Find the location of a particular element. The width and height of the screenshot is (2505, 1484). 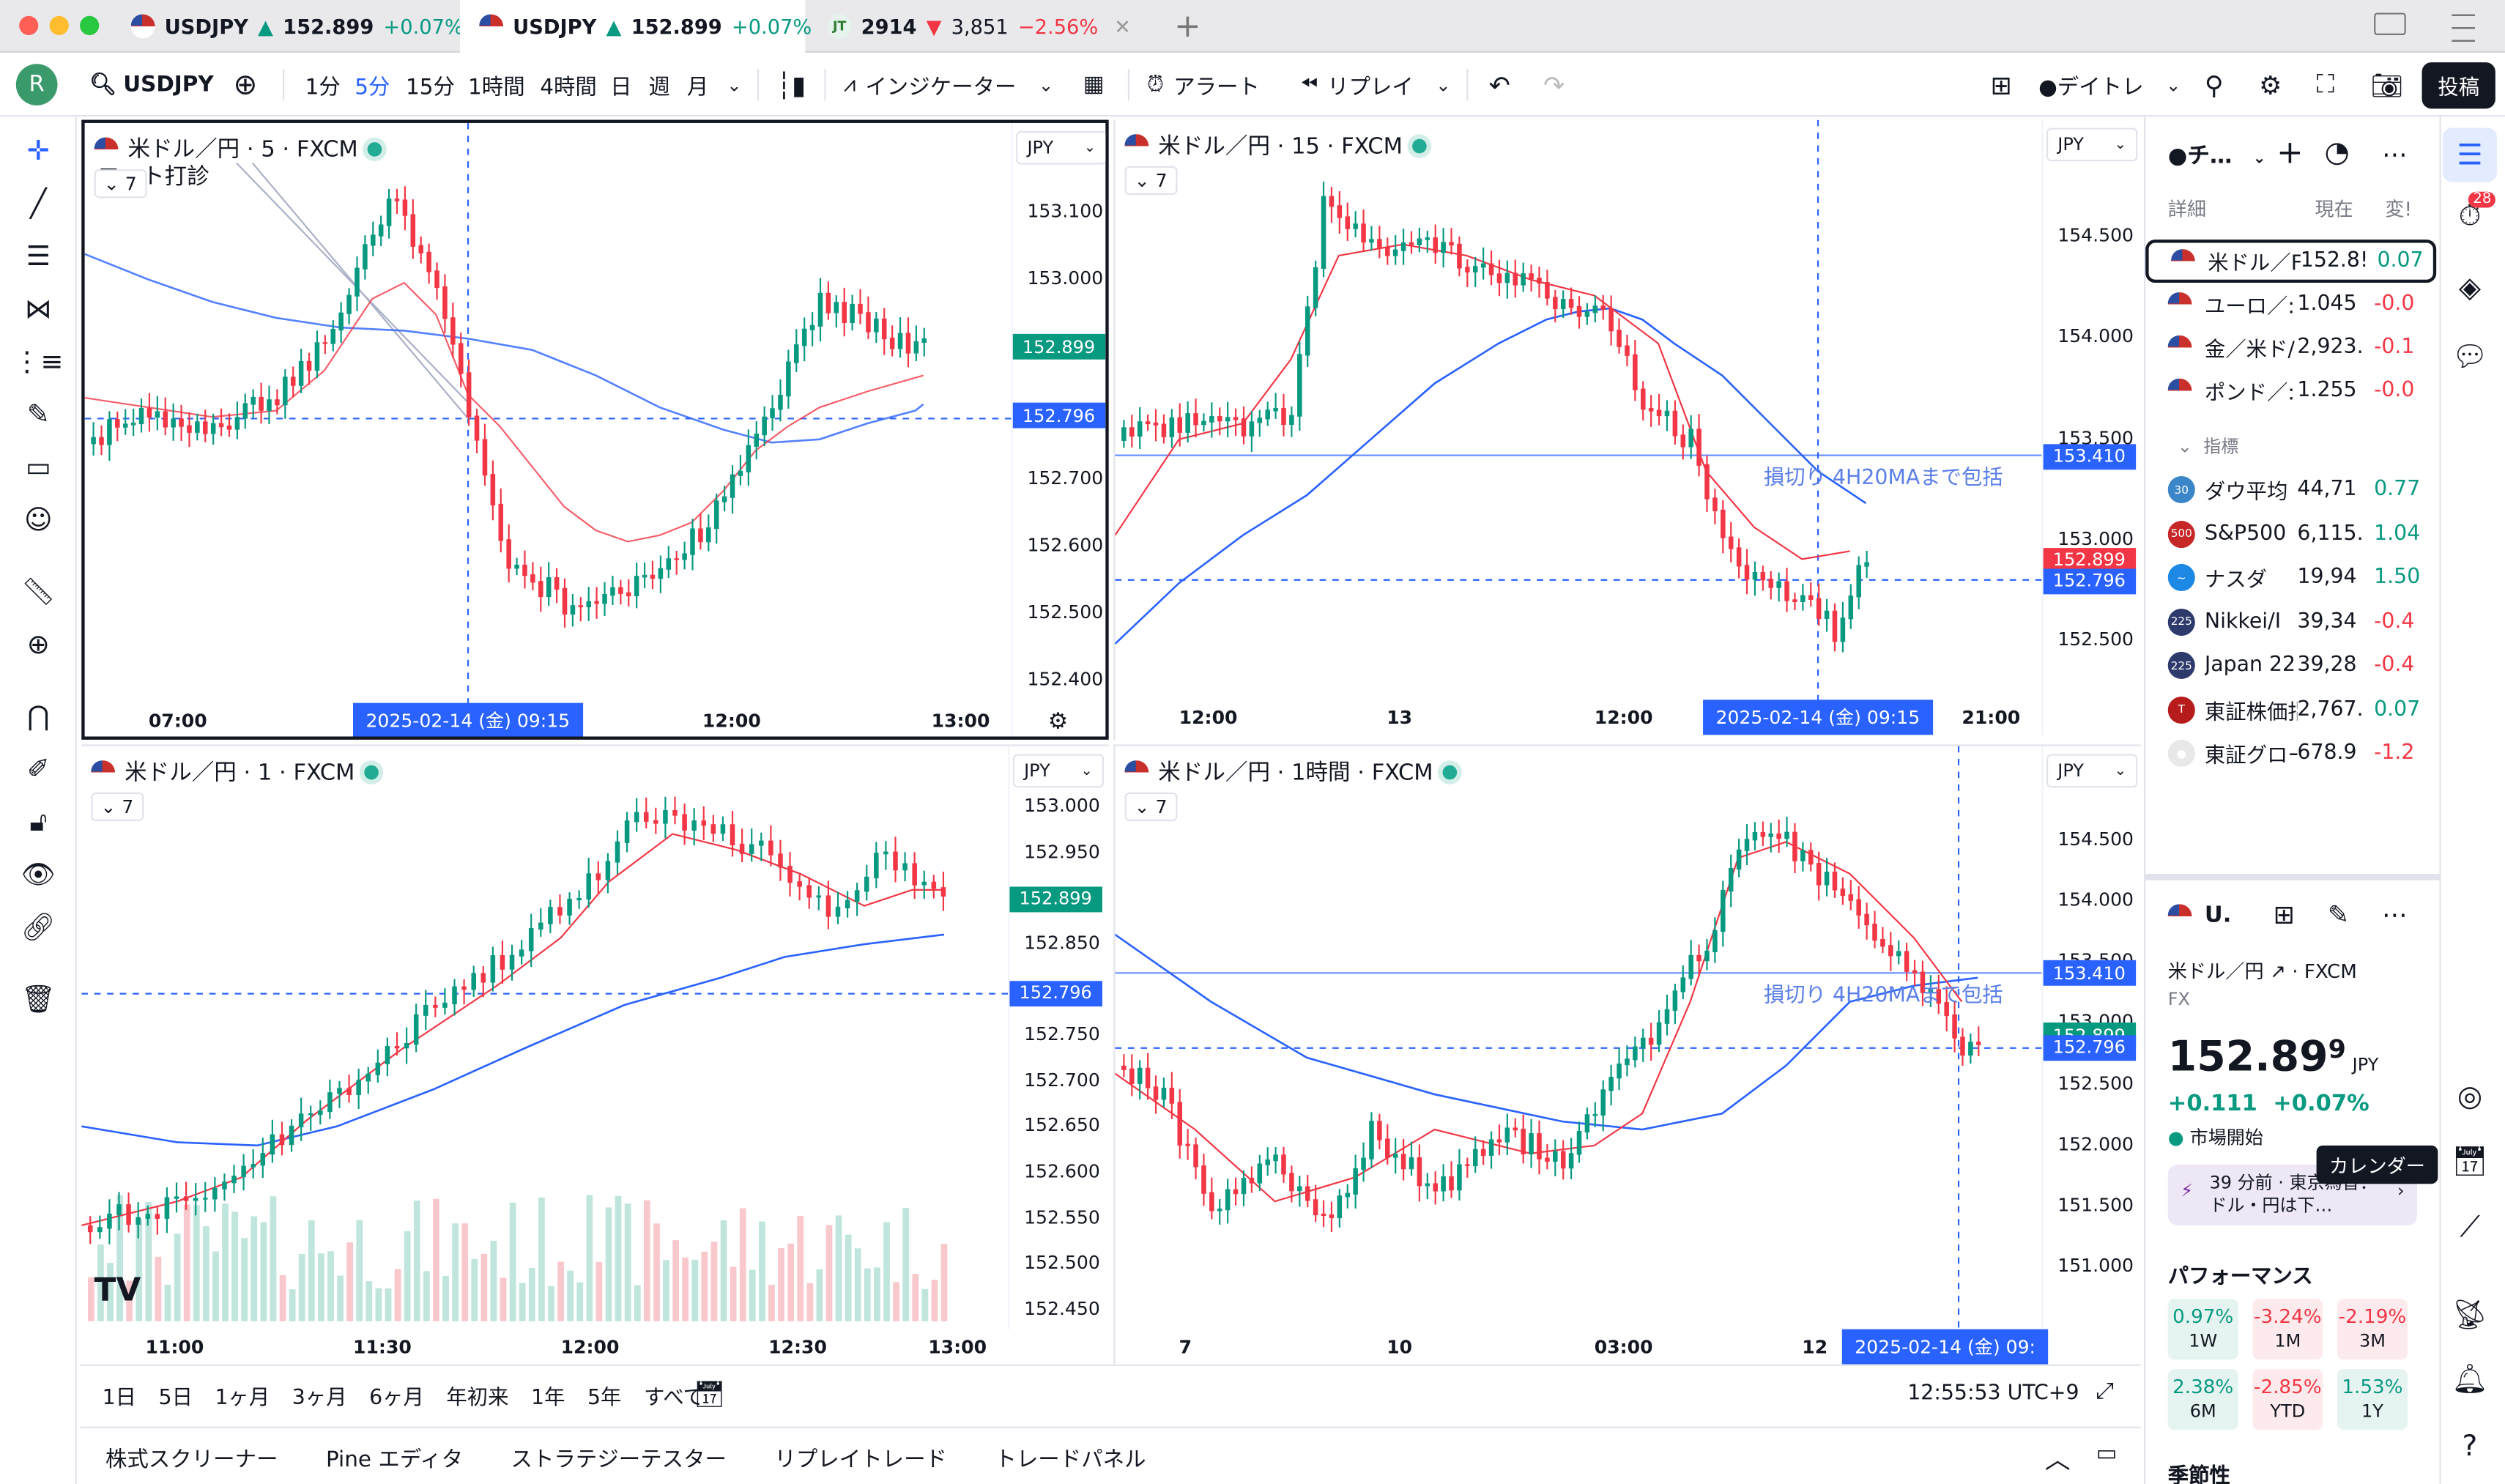

minimize-window-button is located at coordinates (59, 25).